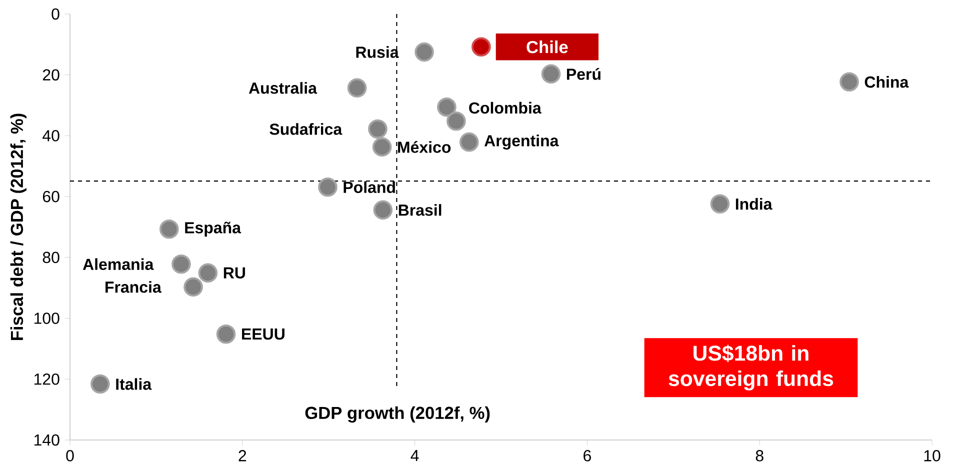 Image resolution: width=962 pixels, height=474 pixels. What do you see at coordinates (414, 456) in the screenshot?
I see `x-tick-label: 4` at bounding box center [414, 456].